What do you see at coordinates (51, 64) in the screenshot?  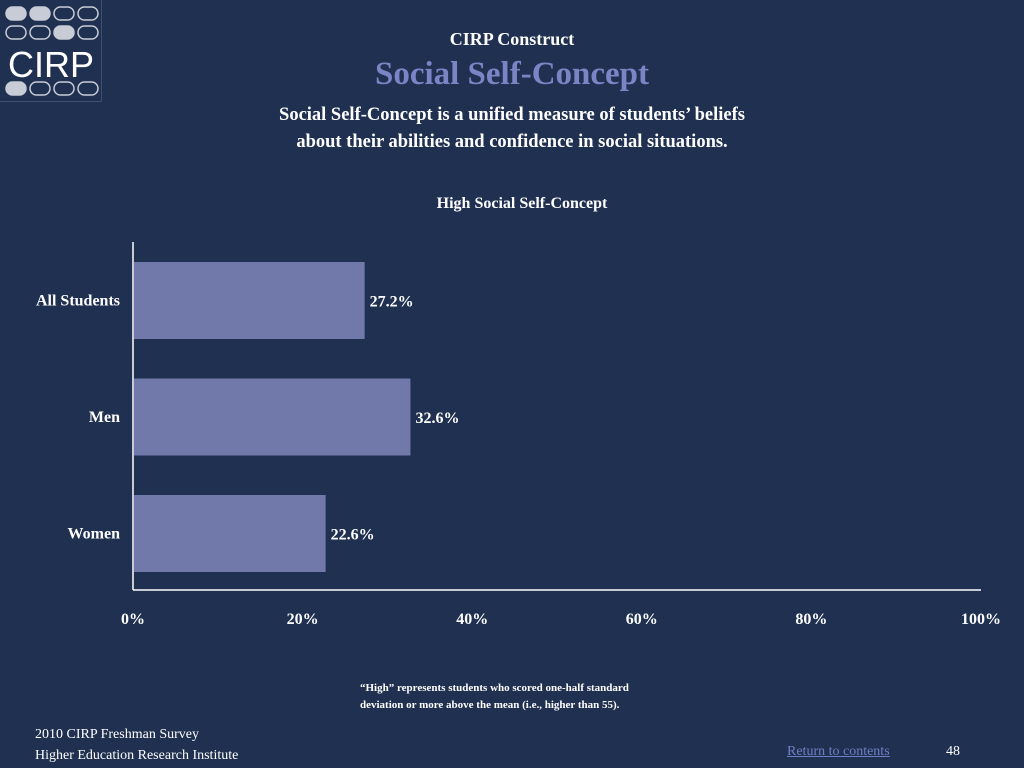 I see `logo-text: CIRP` at bounding box center [51, 64].